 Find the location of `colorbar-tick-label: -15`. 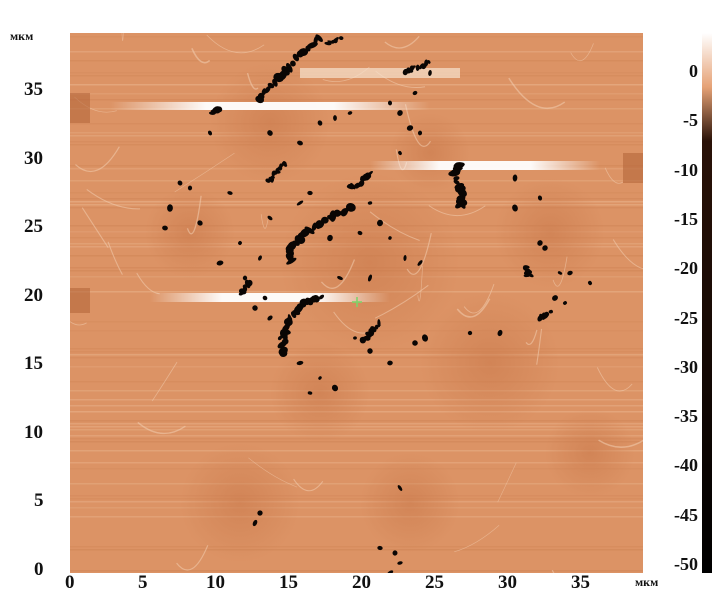

colorbar-tick-label: -15 is located at coordinates (686, 218).